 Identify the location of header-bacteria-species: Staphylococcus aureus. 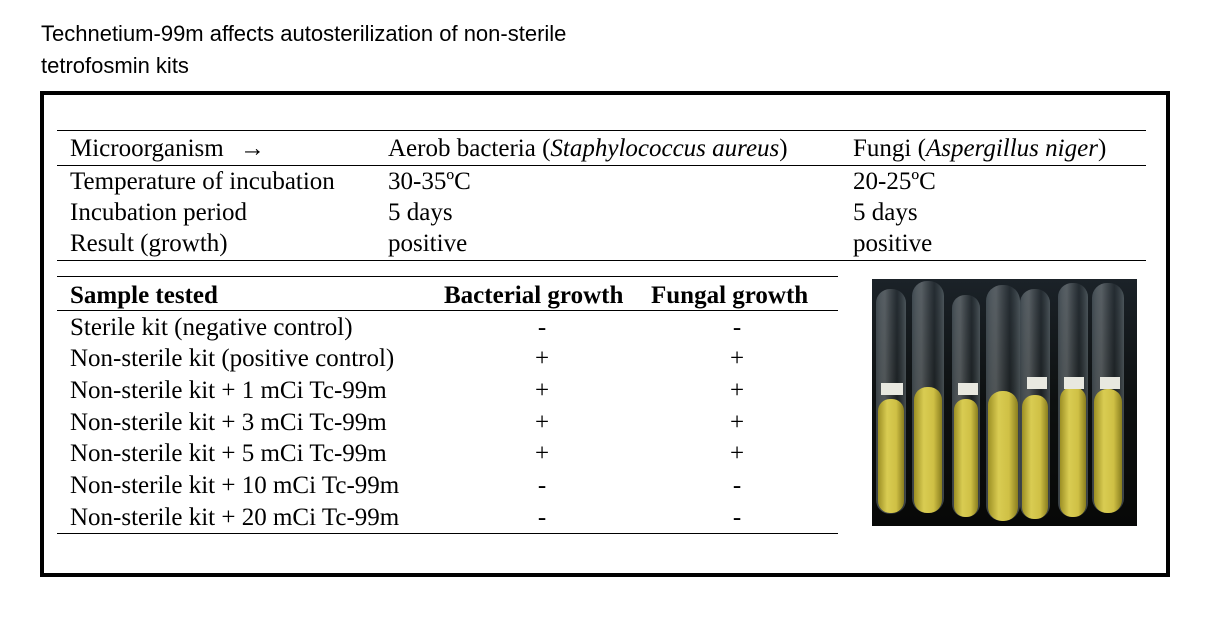
(665, 148).